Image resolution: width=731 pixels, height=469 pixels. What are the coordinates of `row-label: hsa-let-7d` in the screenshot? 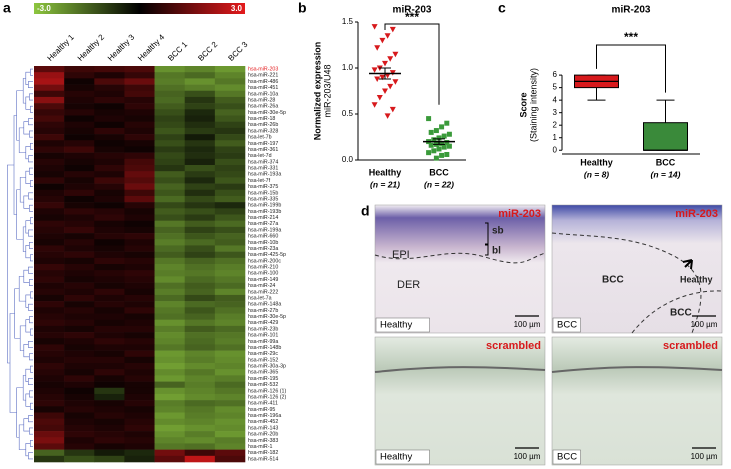 It's located at (260, 156).